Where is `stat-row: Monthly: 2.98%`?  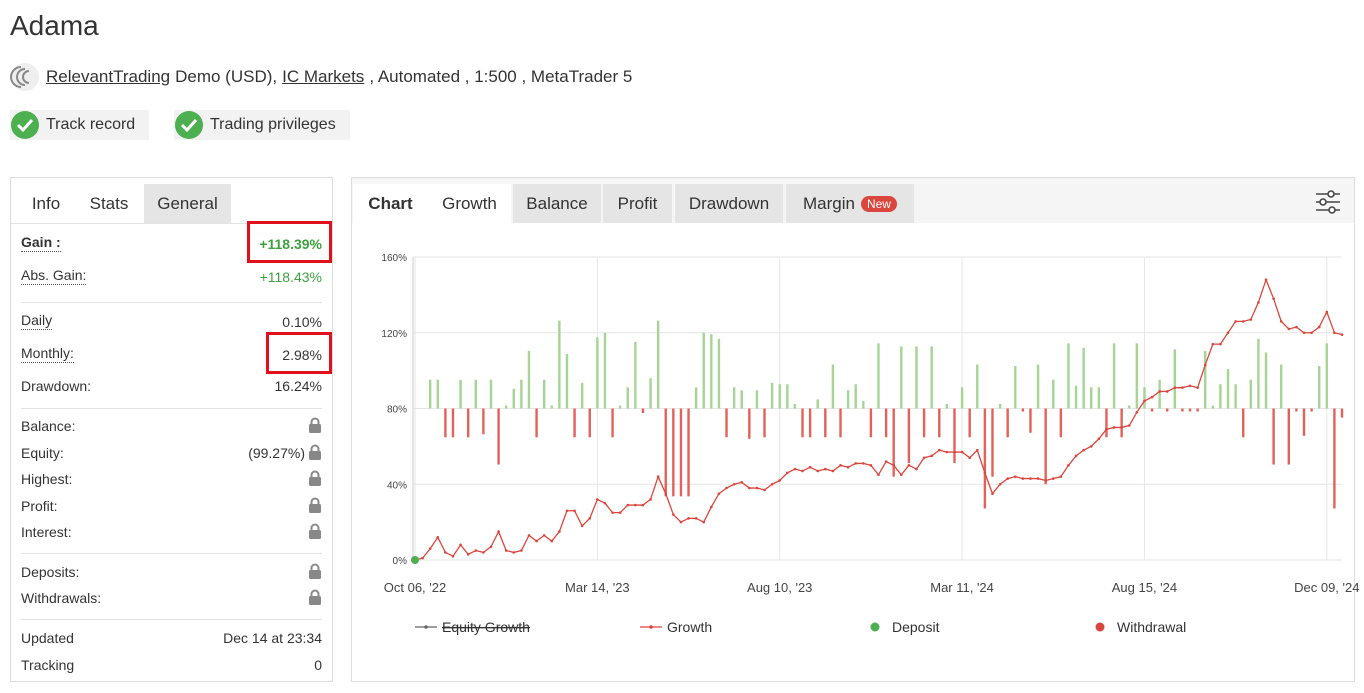
stat-row: Monthly: 2.98% is located at coordinates (171, 355).